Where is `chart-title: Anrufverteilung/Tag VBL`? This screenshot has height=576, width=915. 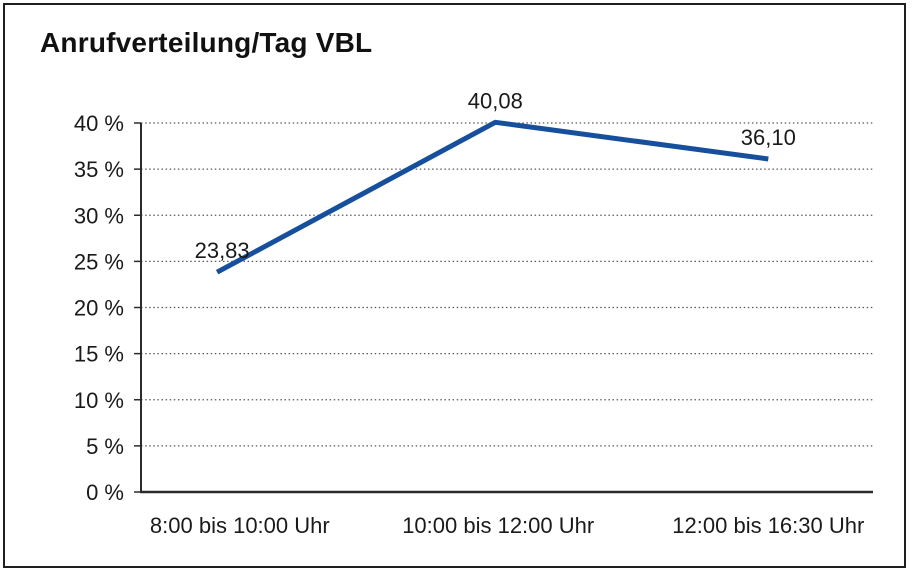
chart-title: Anrufverteilung/Tag VBL is located at coordinates (206, 42).